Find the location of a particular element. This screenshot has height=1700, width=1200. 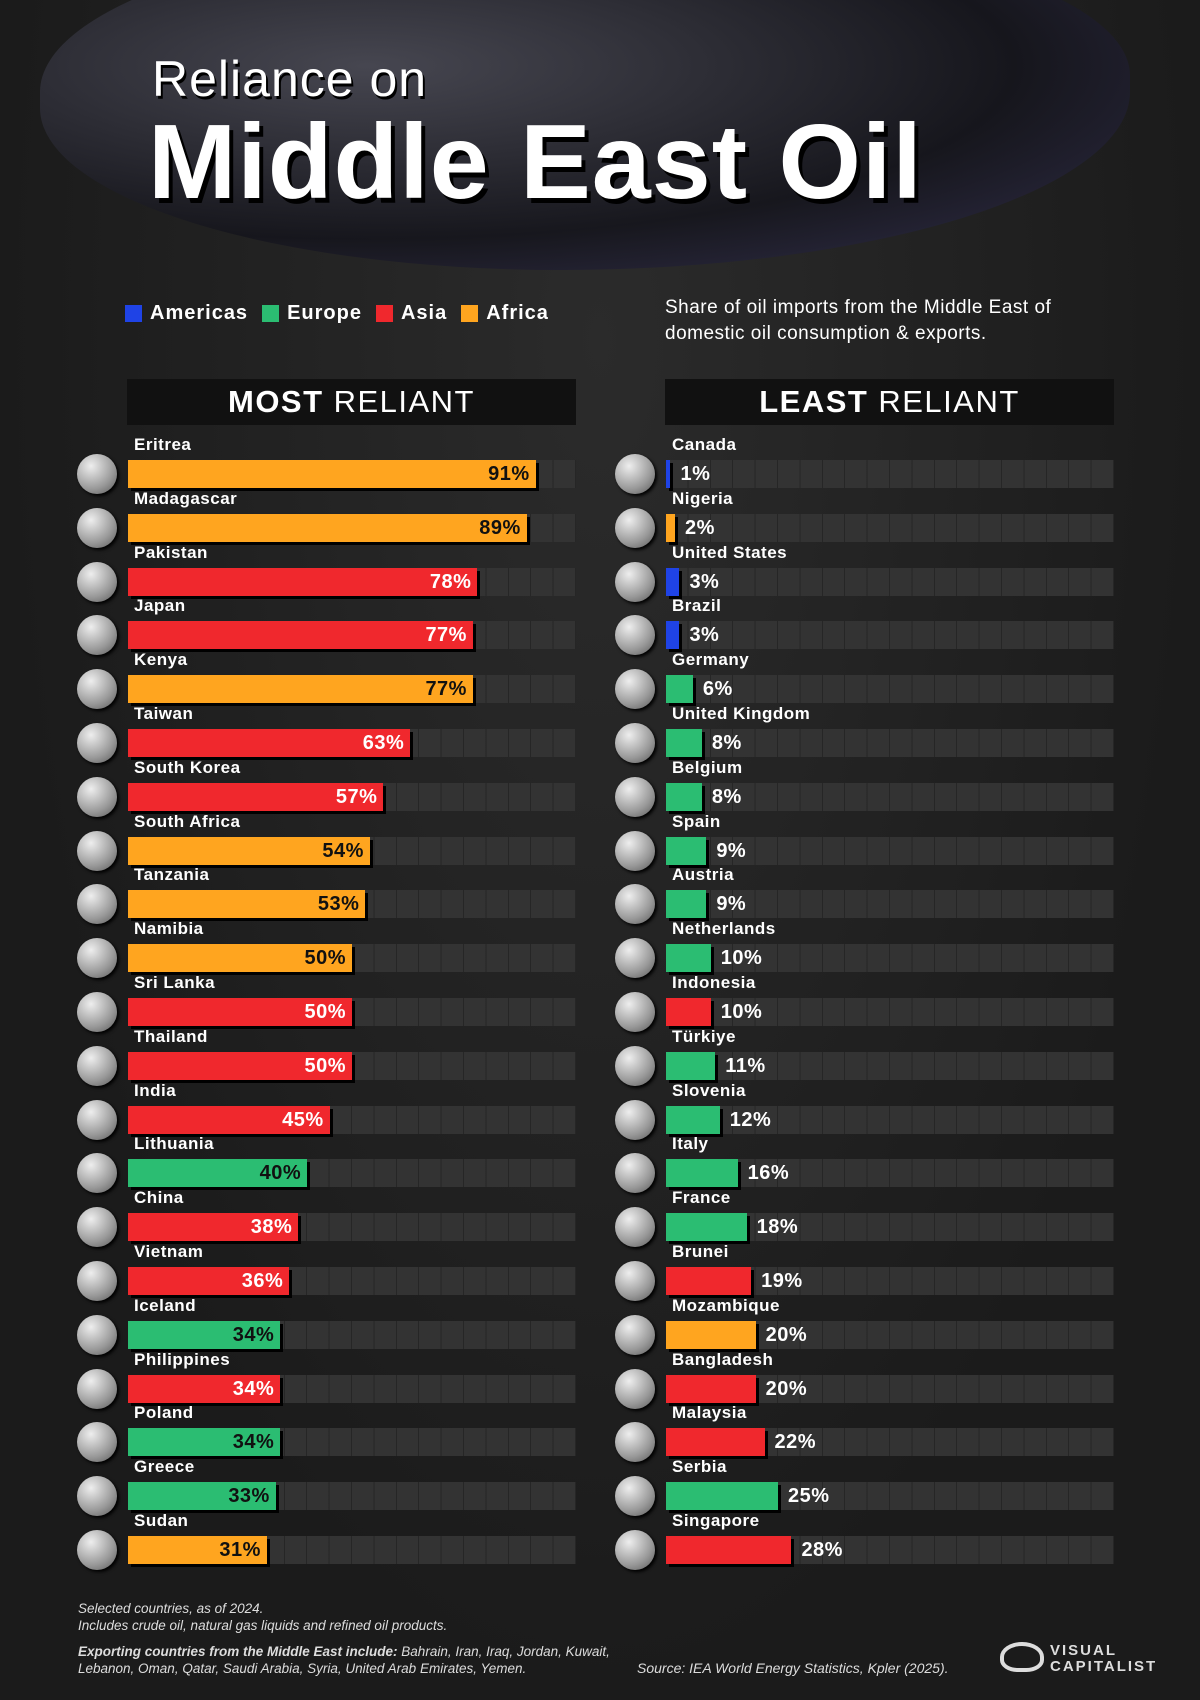

category-label: Philippines is located at coordinates (182, 1359).